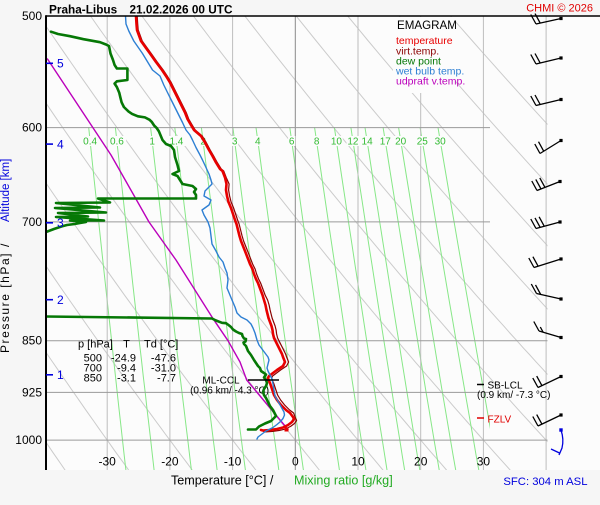 This screenshot has height=505, width=600. Describe the element at coordinates (90, 142) in the screenshot. I see `svg-text: 0.4` at that location.